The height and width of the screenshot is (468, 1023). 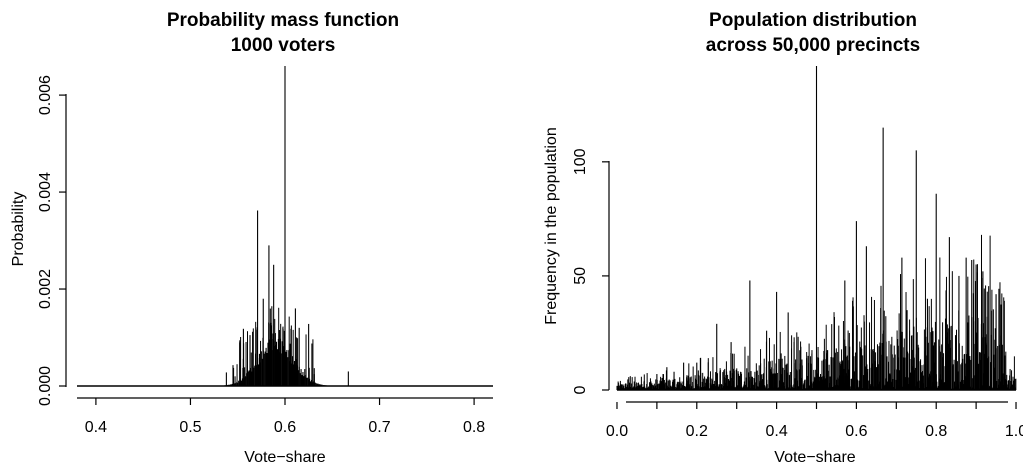 I want to click on pop-y-tick-label: 50, so click(x=580, y=276).